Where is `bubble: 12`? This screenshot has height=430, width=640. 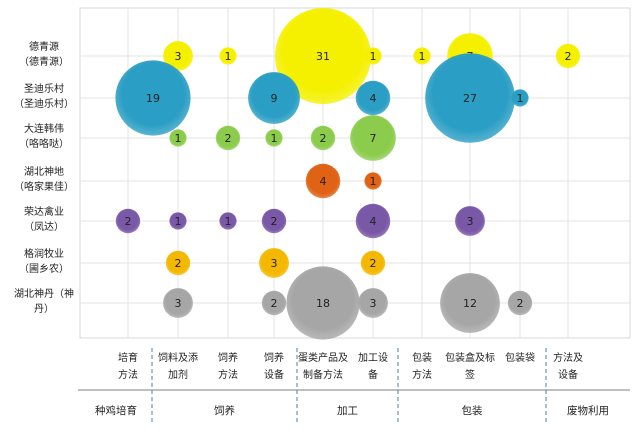
bubble: 12 is located at coordinates (470, 303).